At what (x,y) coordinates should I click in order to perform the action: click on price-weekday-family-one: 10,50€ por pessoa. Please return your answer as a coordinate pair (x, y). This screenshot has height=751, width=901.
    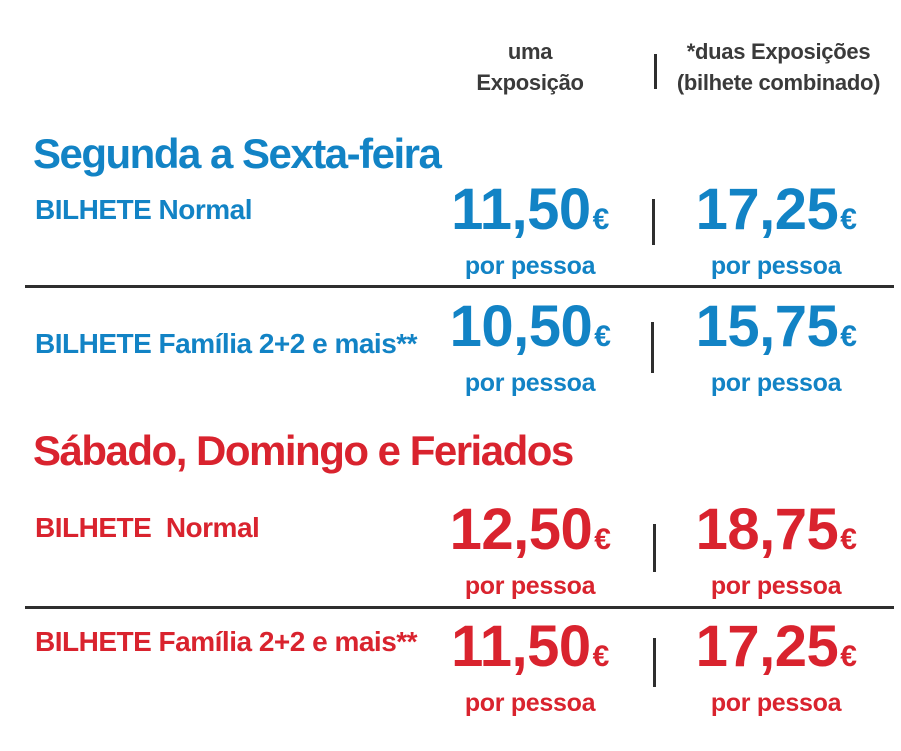
    Looking at the image, I should click on (530, 347).